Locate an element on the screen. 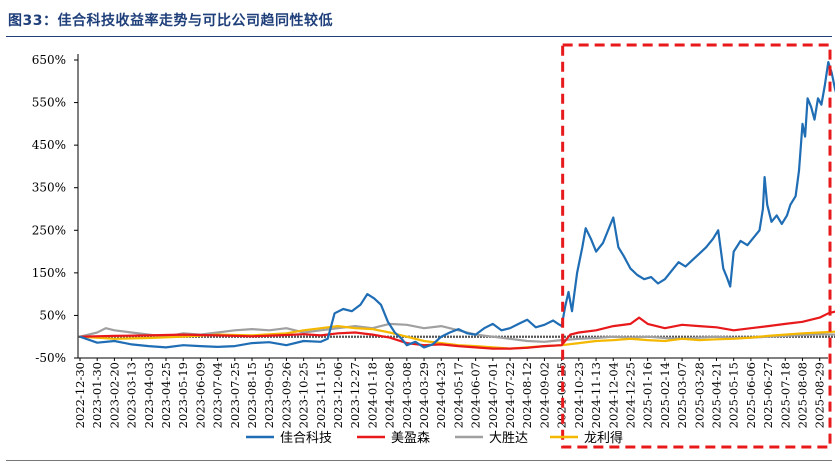 This screenshot has width=835, height=473. x-tick-label: 2024-06-07 is located at coordinates (476, 395).